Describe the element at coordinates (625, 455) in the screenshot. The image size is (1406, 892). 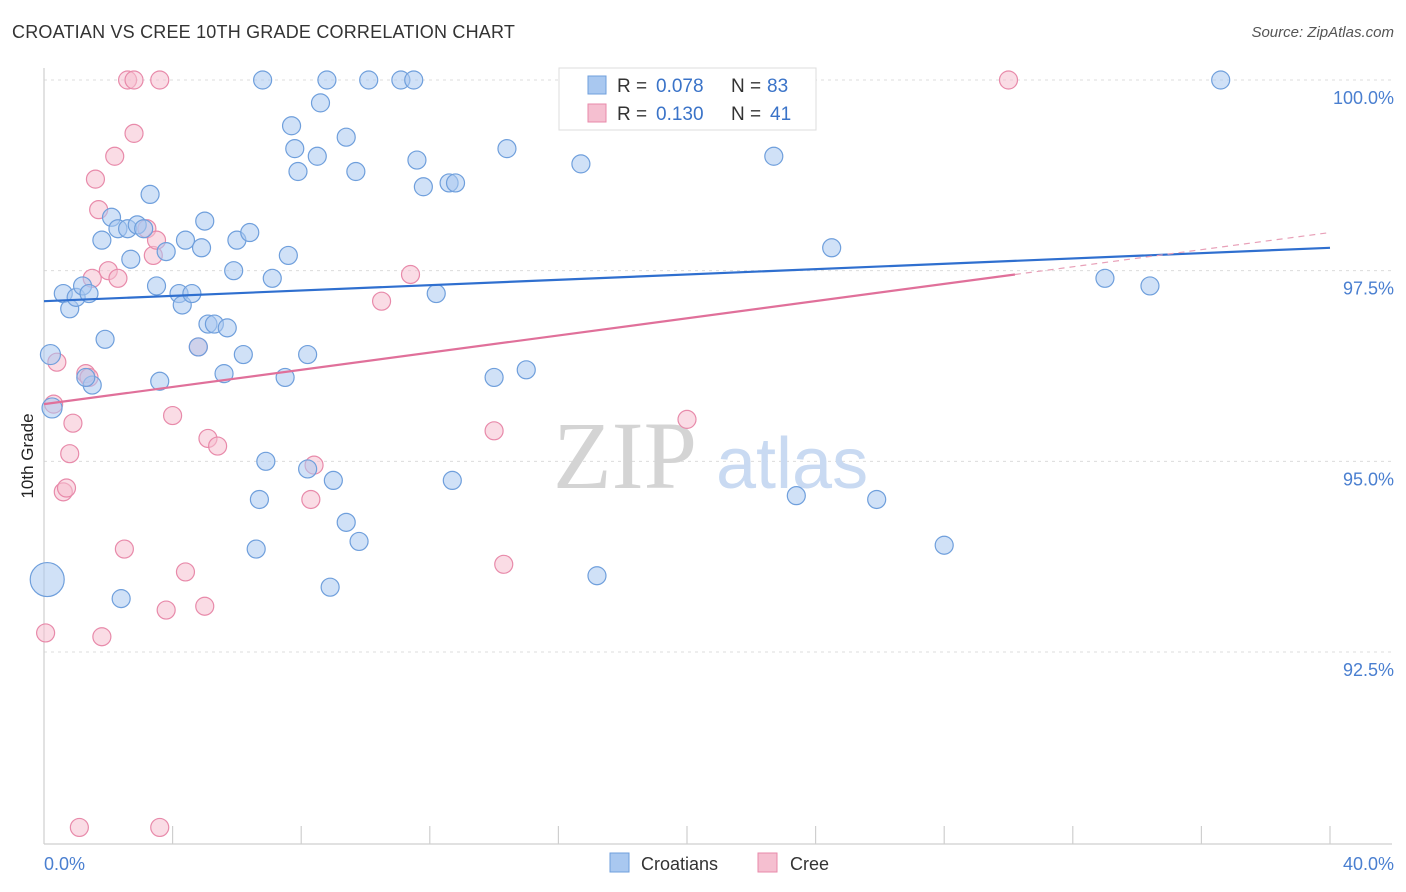
I see `watermark-zip: ZIP` at that location.